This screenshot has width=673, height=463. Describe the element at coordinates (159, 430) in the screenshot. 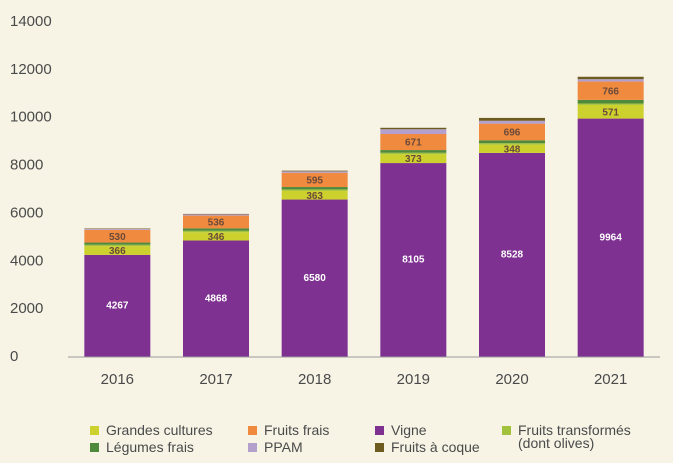

I see `legend-label: Grandes cultures` at that location.